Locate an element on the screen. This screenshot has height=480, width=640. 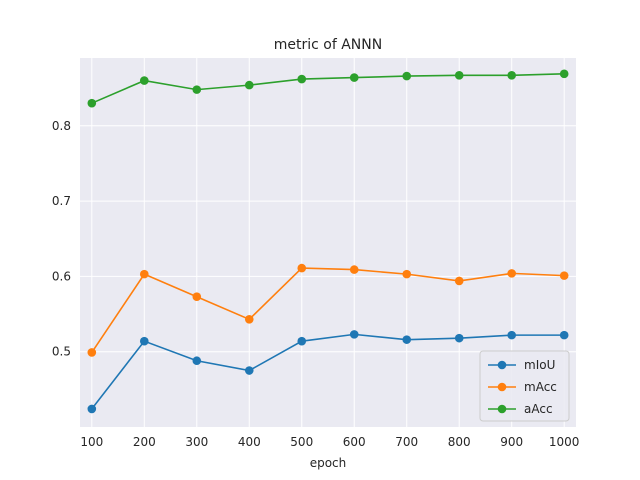
x-tick-label: 100 is located at coordinates (91, 442).